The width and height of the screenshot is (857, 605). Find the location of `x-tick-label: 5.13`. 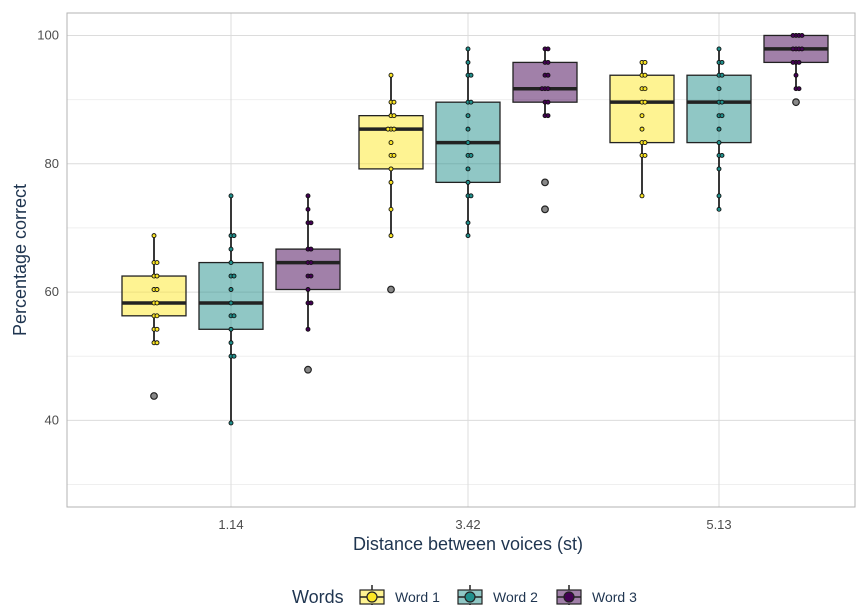

x-tick-label: 5.13 is located at coordinates (718, 524).